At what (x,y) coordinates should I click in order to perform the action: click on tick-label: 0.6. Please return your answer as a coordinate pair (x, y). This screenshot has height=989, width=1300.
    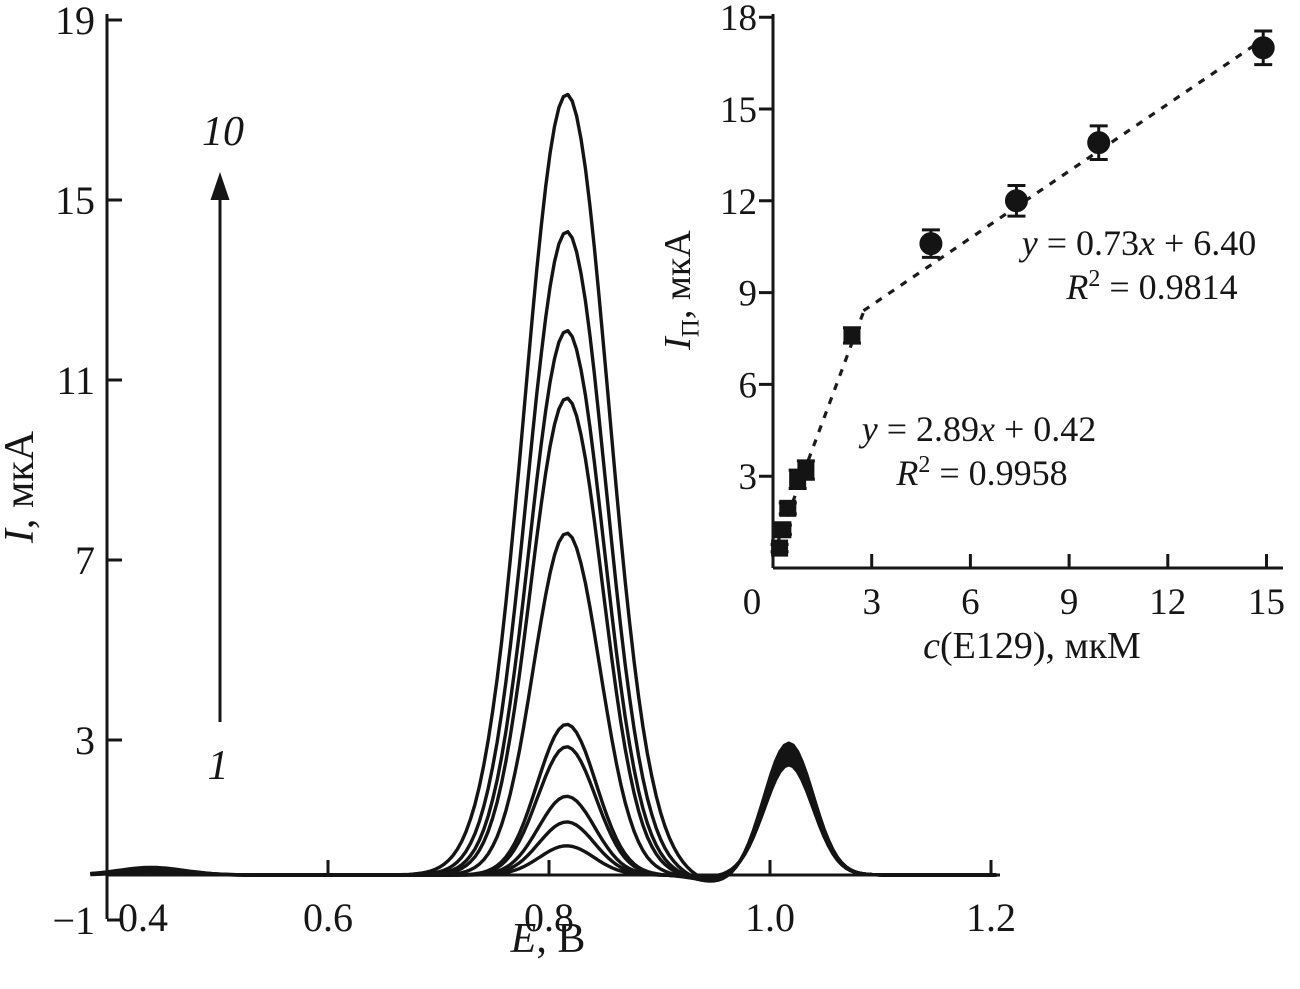
    Looking at the image, I should click on (328, 917).